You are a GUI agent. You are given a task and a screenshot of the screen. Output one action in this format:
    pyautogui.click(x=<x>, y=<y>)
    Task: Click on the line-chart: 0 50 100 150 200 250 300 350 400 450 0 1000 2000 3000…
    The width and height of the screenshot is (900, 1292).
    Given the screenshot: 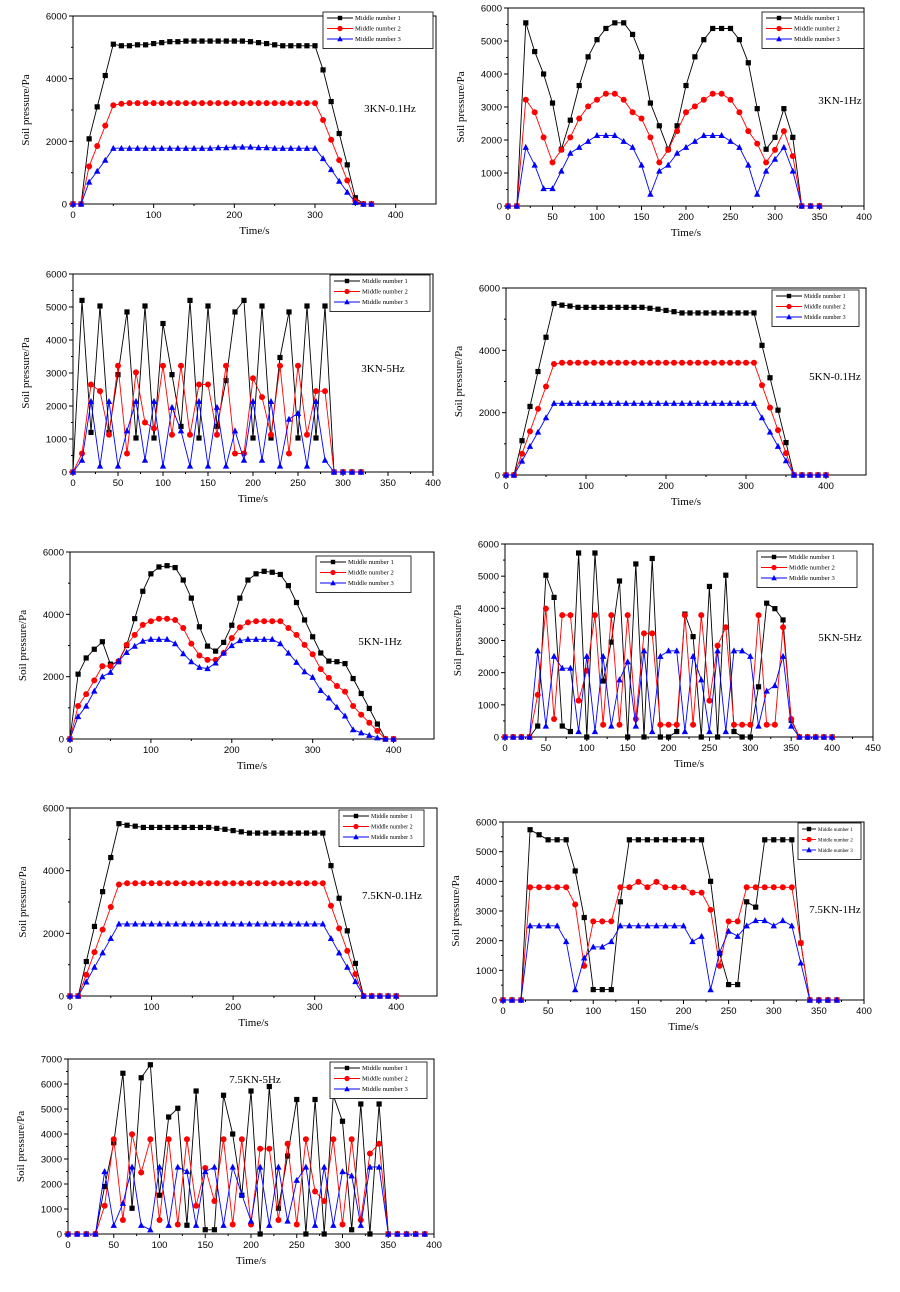 What is the action you would take?
    pyautogui.click(x=666, y=655)
    